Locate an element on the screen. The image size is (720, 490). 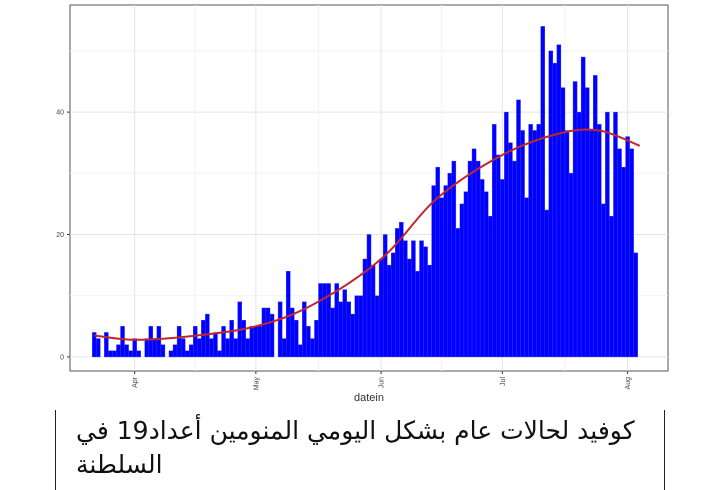
y-tick-label: 40 is located at coordinates (60, 113).